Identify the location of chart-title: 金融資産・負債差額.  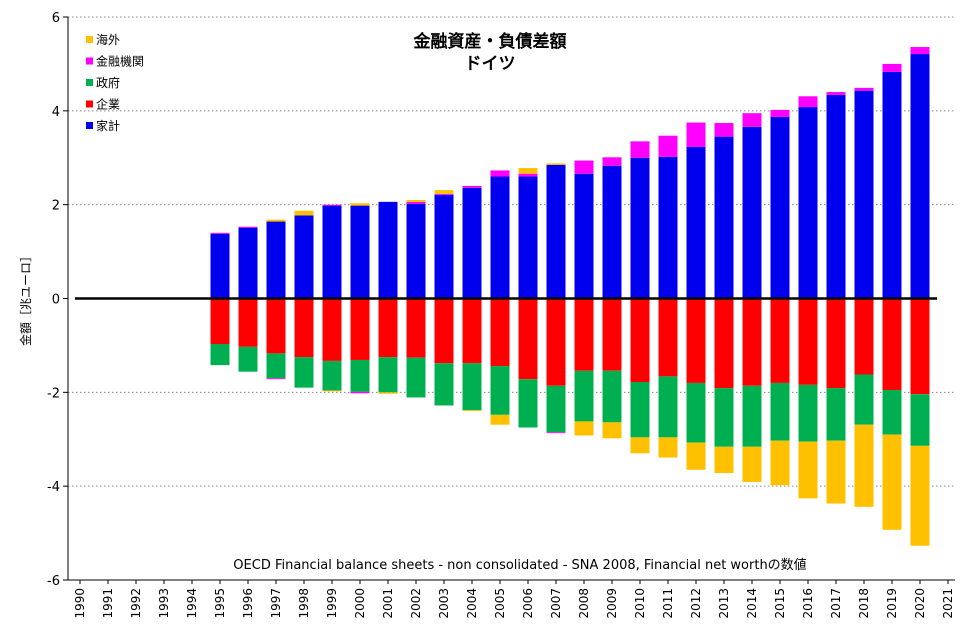
(490, 41).